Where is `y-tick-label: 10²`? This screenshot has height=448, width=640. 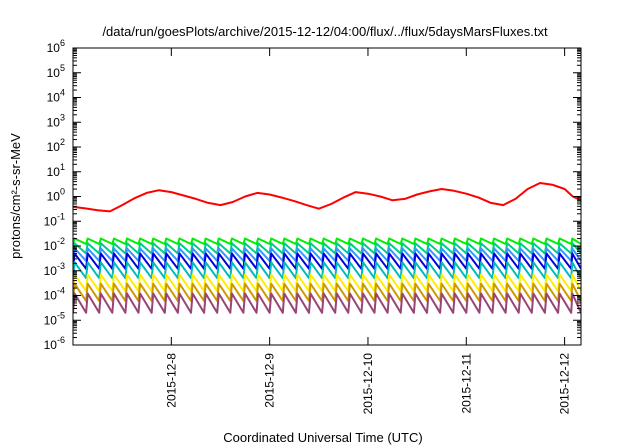
y-tick-label: 10² is located at coordinates (56, 145).